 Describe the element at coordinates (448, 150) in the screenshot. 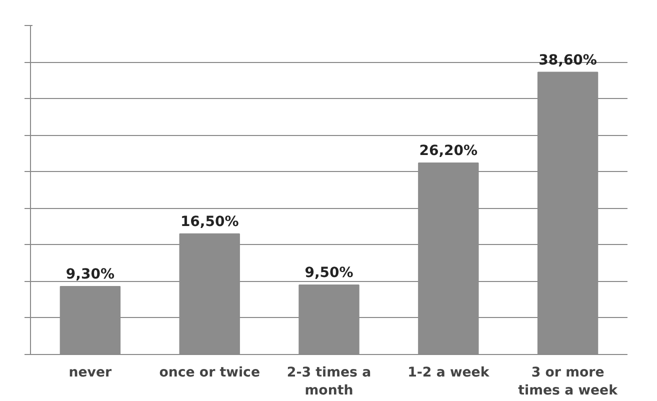

I see `data-label: 26,20%` at that location.